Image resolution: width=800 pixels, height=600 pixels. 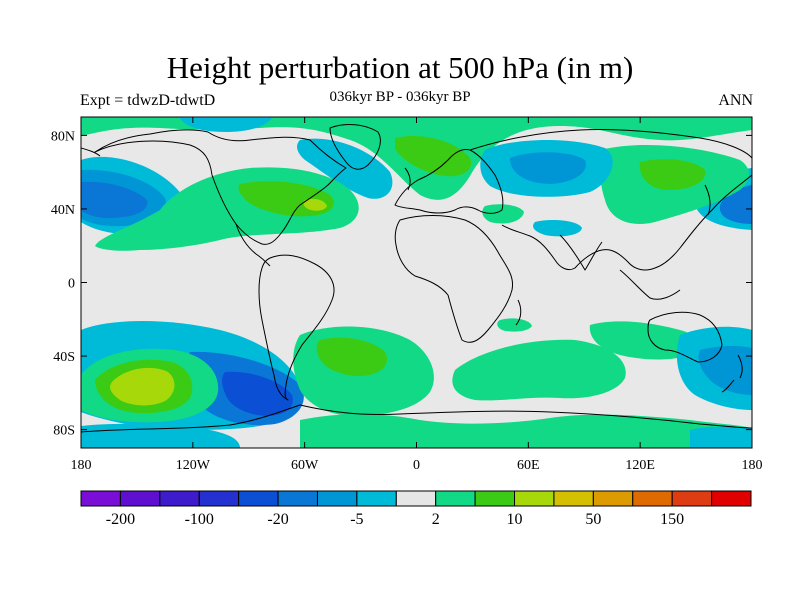 What do you see at coordinates (63, 136) in the screenshot?
I see `lat-tick-label: 80N` at bounding box center [63, 136].